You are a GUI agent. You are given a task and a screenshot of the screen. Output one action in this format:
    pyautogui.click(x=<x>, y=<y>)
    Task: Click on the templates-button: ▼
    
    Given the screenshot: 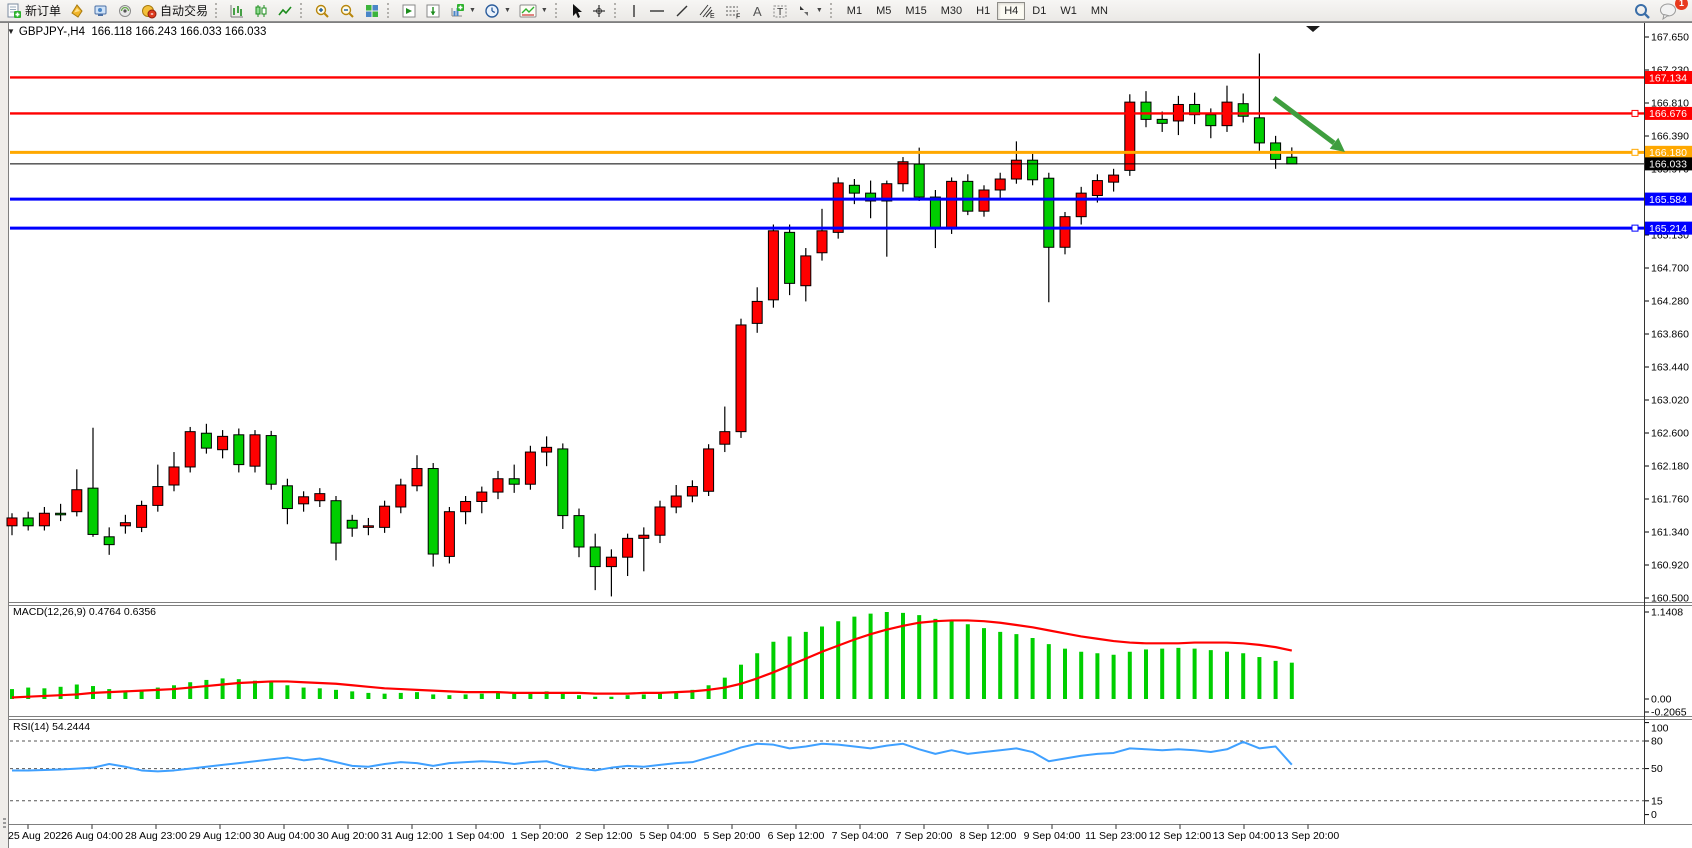 What is the action you would take?
    pyautogui.click(x=533, y=11)
    